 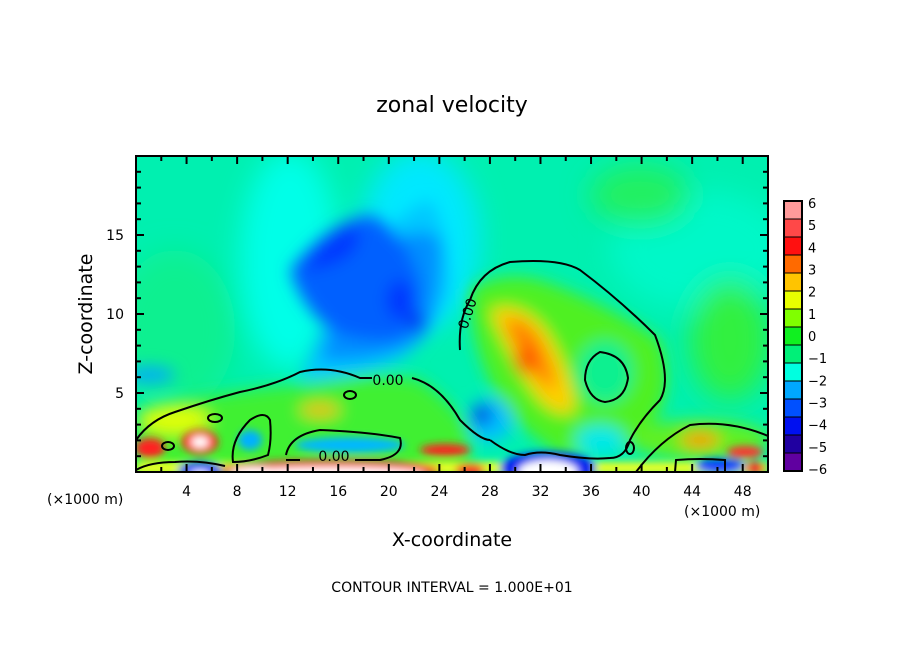 What do you see at coordinates (451, 588) in the screenshot?
I see `contour-interval-note: CONTOUR INTERVAL = 1.000E+01` at bounding box center [451, 588].